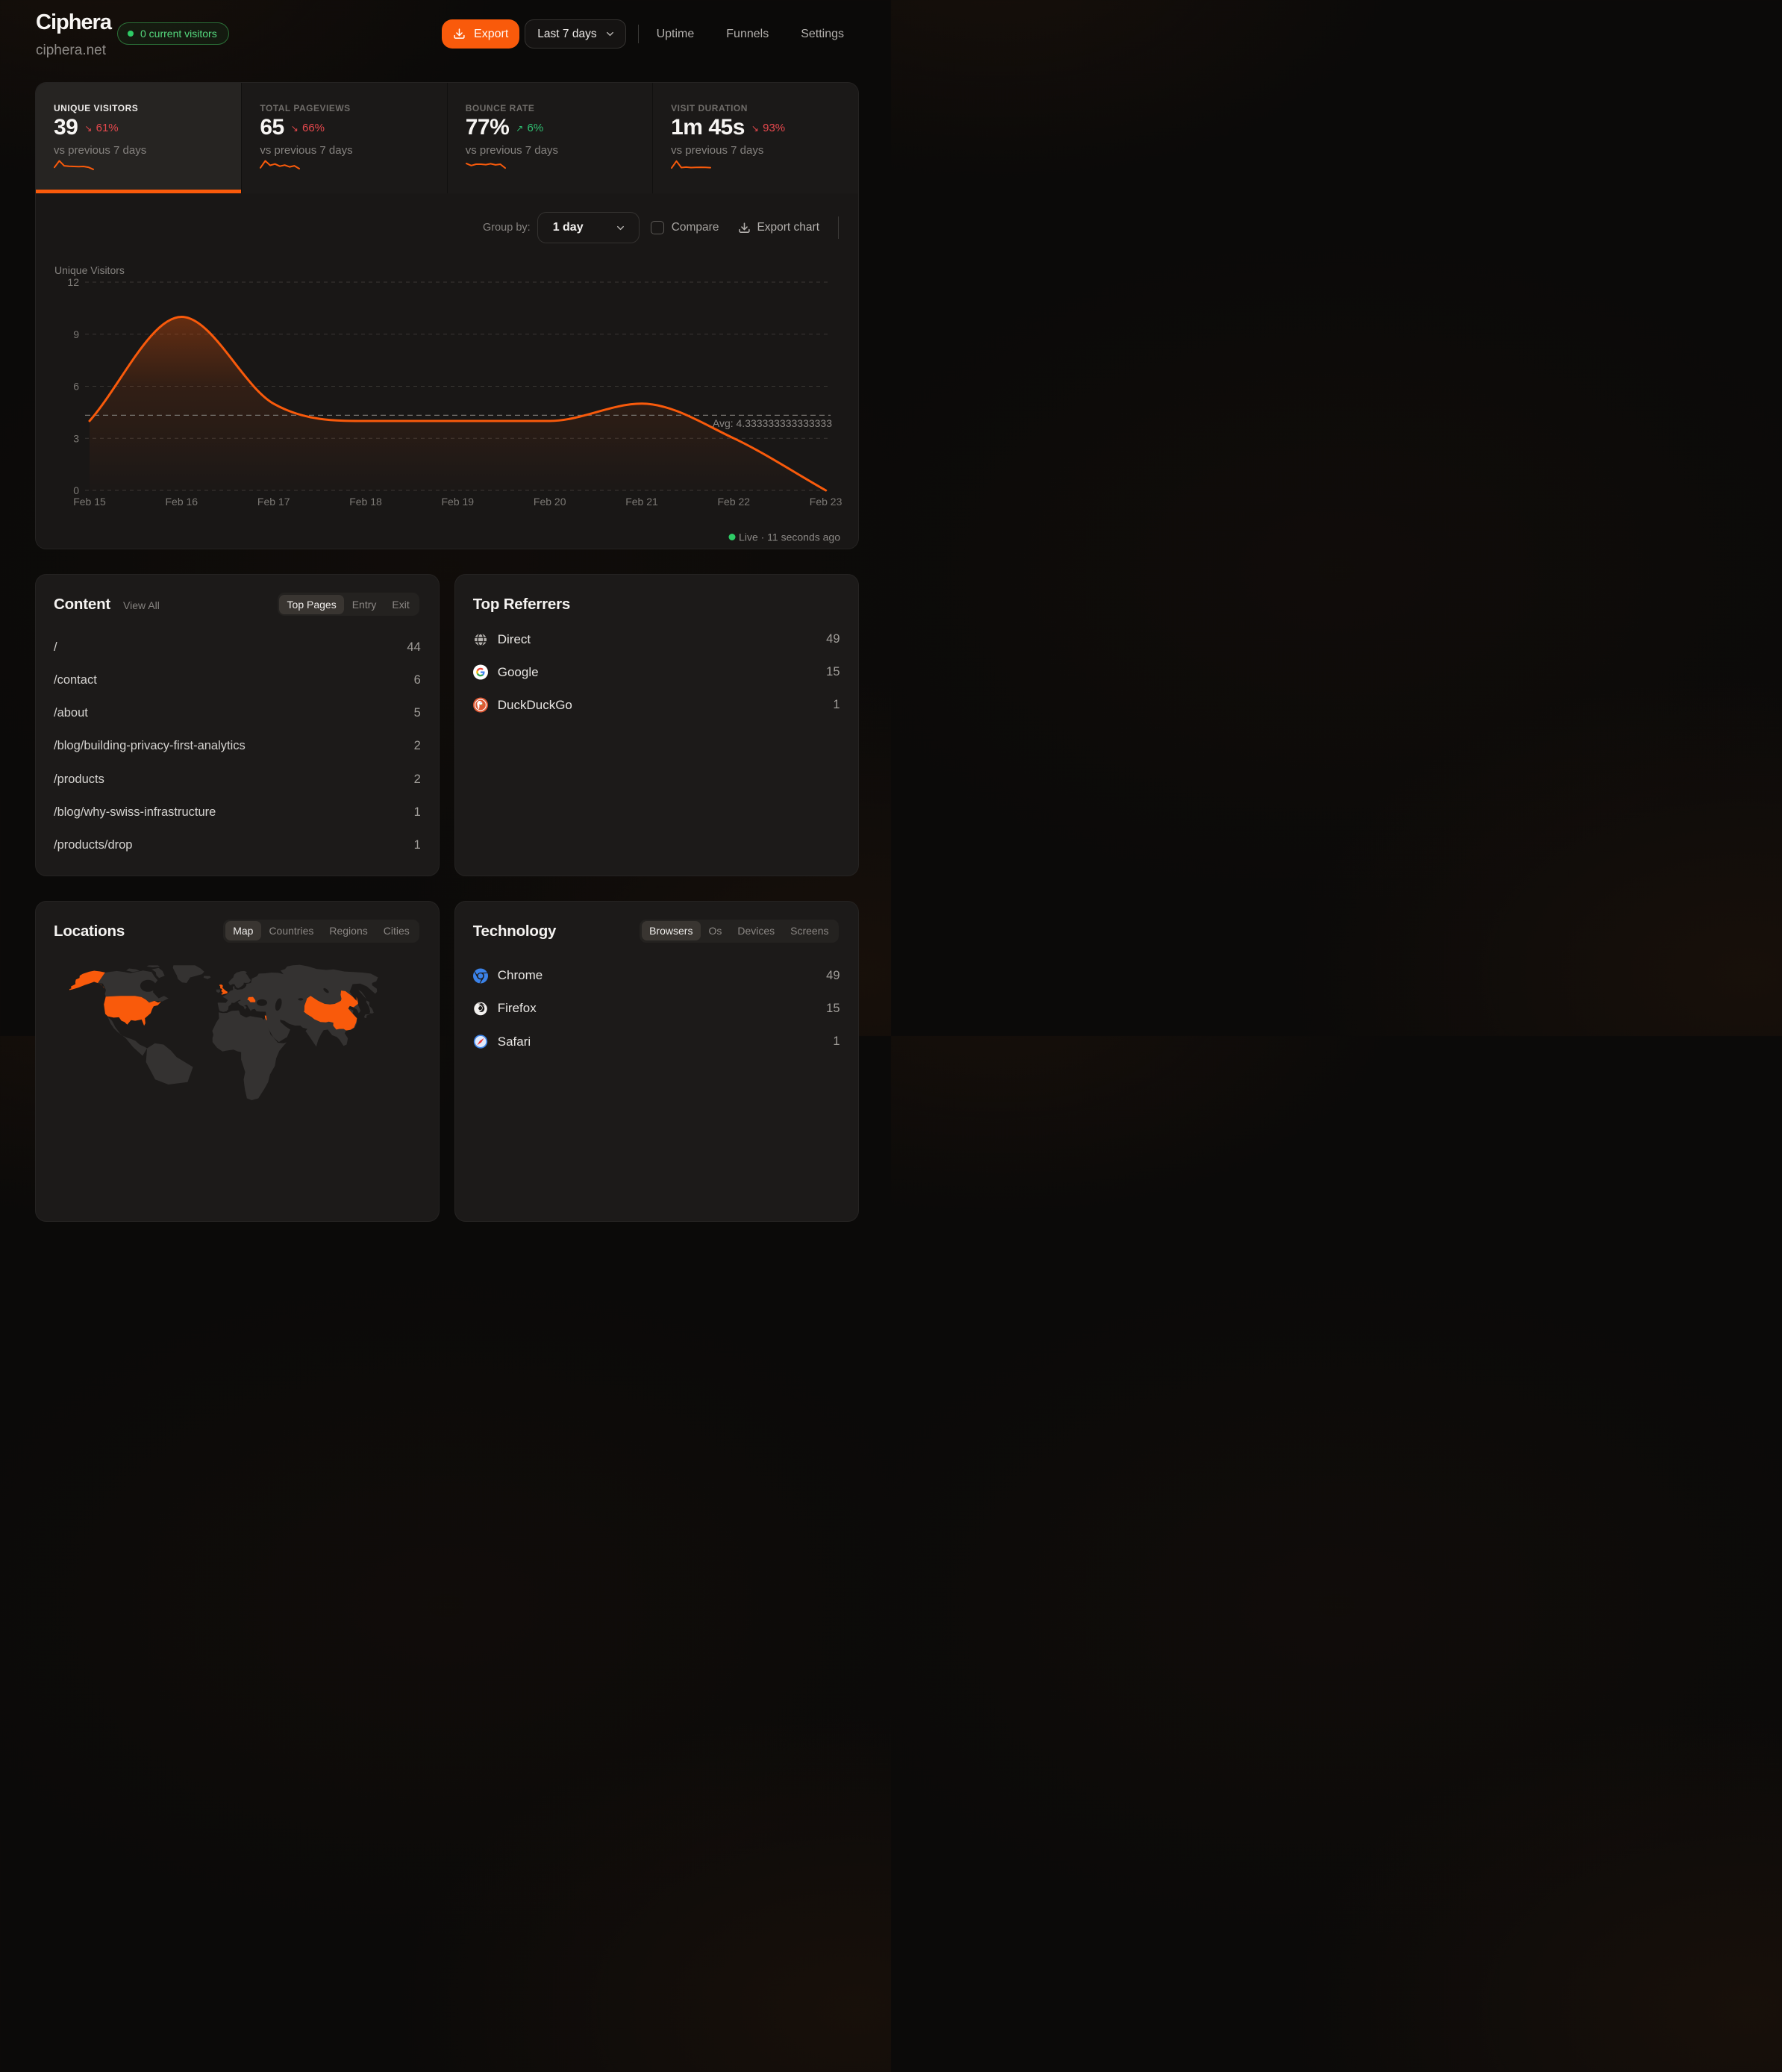 Image resolution: width=1782 pixels, height=2072 pixels. Describe the element at coordinates (89, 502) in the screenshot. I see `svg-text: Feb 15` at that location.